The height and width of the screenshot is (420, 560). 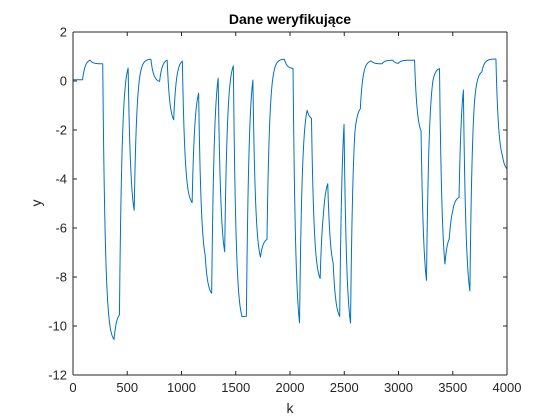 What do you see at coordinates (63, 81) in the screenshot?
I see `y-tick-label: 0` at bounding box center [63, 81].